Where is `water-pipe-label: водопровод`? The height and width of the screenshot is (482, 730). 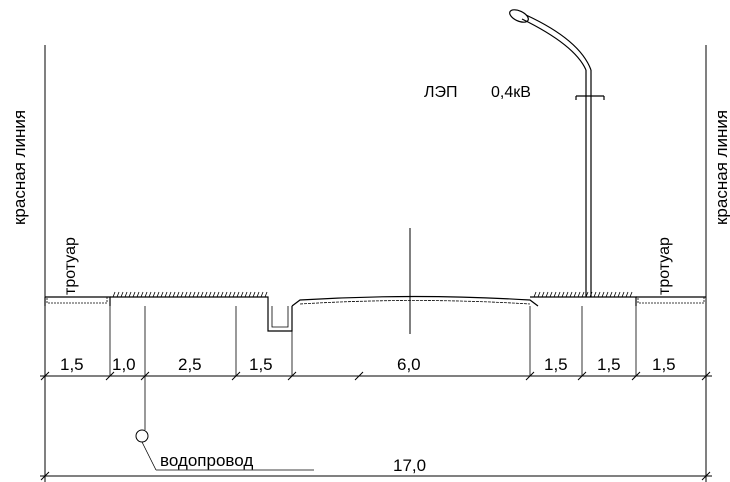
water-pipe-label: водопровод is located at coordinates (206, 460).